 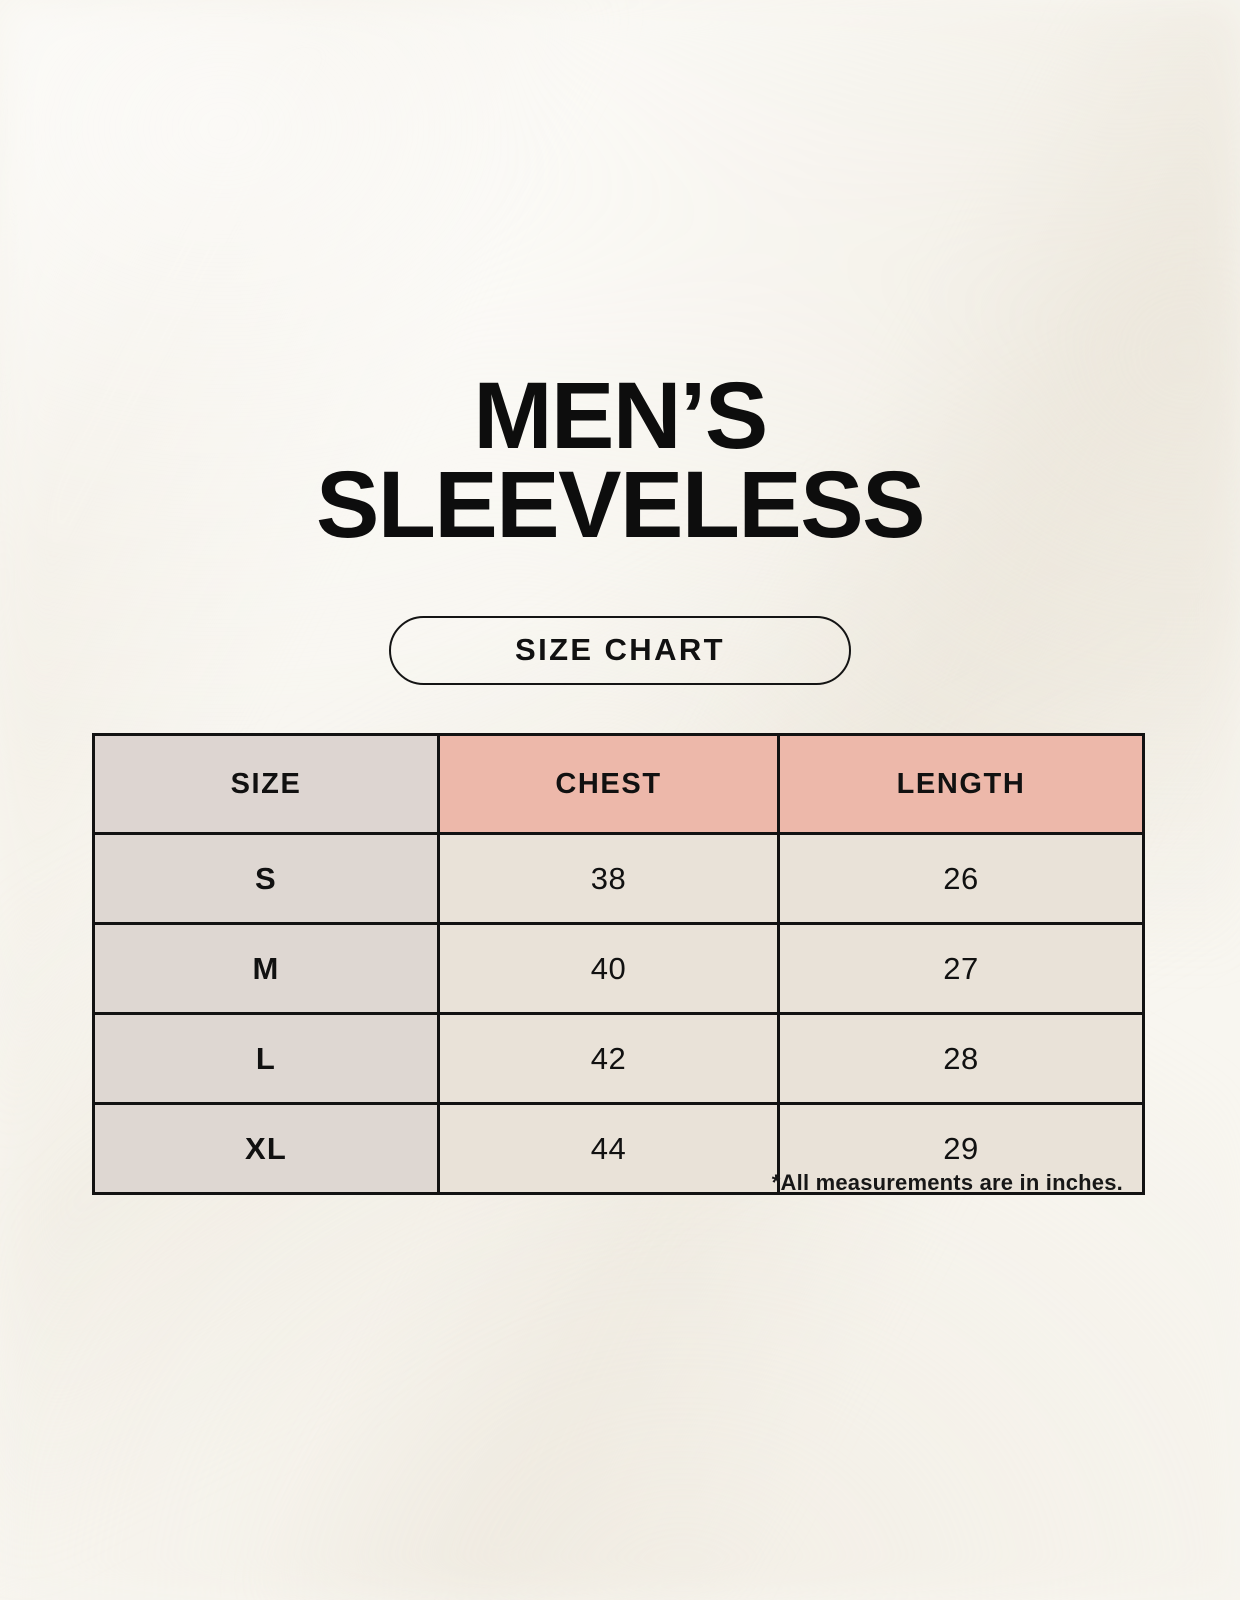 I want to click on table-header: SIZE CHEST LENGTH, so click(x=618, y=784).